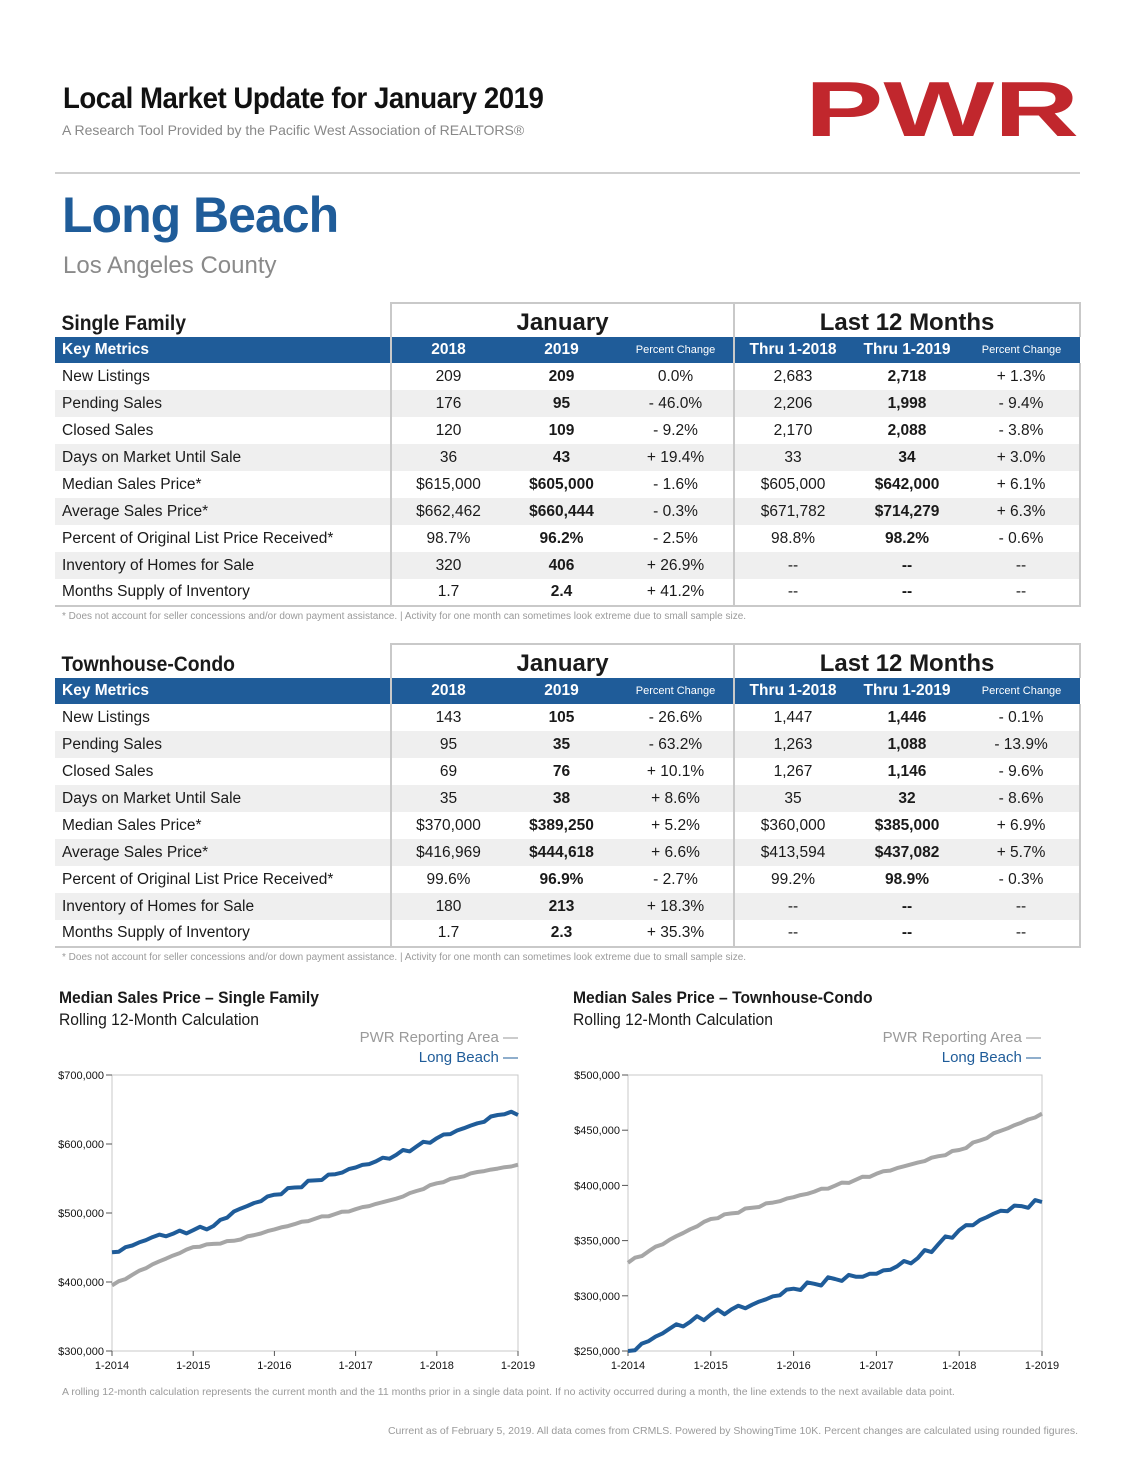  Describe the element at coordinates (723, 997) in the screenshot. I see `chart-title-townhouse-condo: Median Sales Price – Townhouse-Condo` at that location.